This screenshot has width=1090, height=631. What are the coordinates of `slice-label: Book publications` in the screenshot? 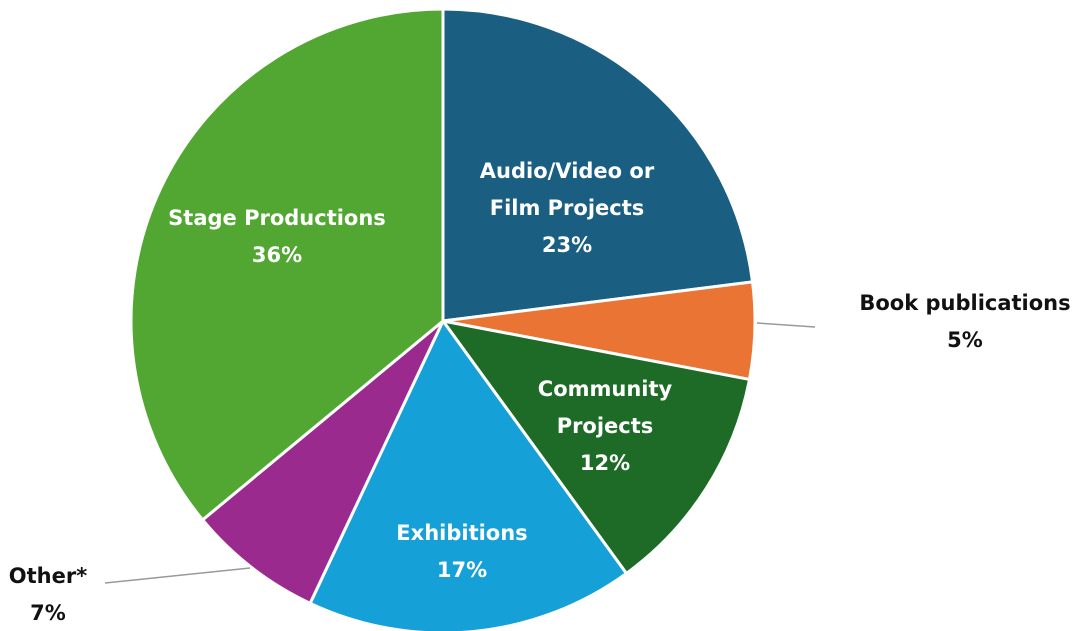 It's located at (964, 303).